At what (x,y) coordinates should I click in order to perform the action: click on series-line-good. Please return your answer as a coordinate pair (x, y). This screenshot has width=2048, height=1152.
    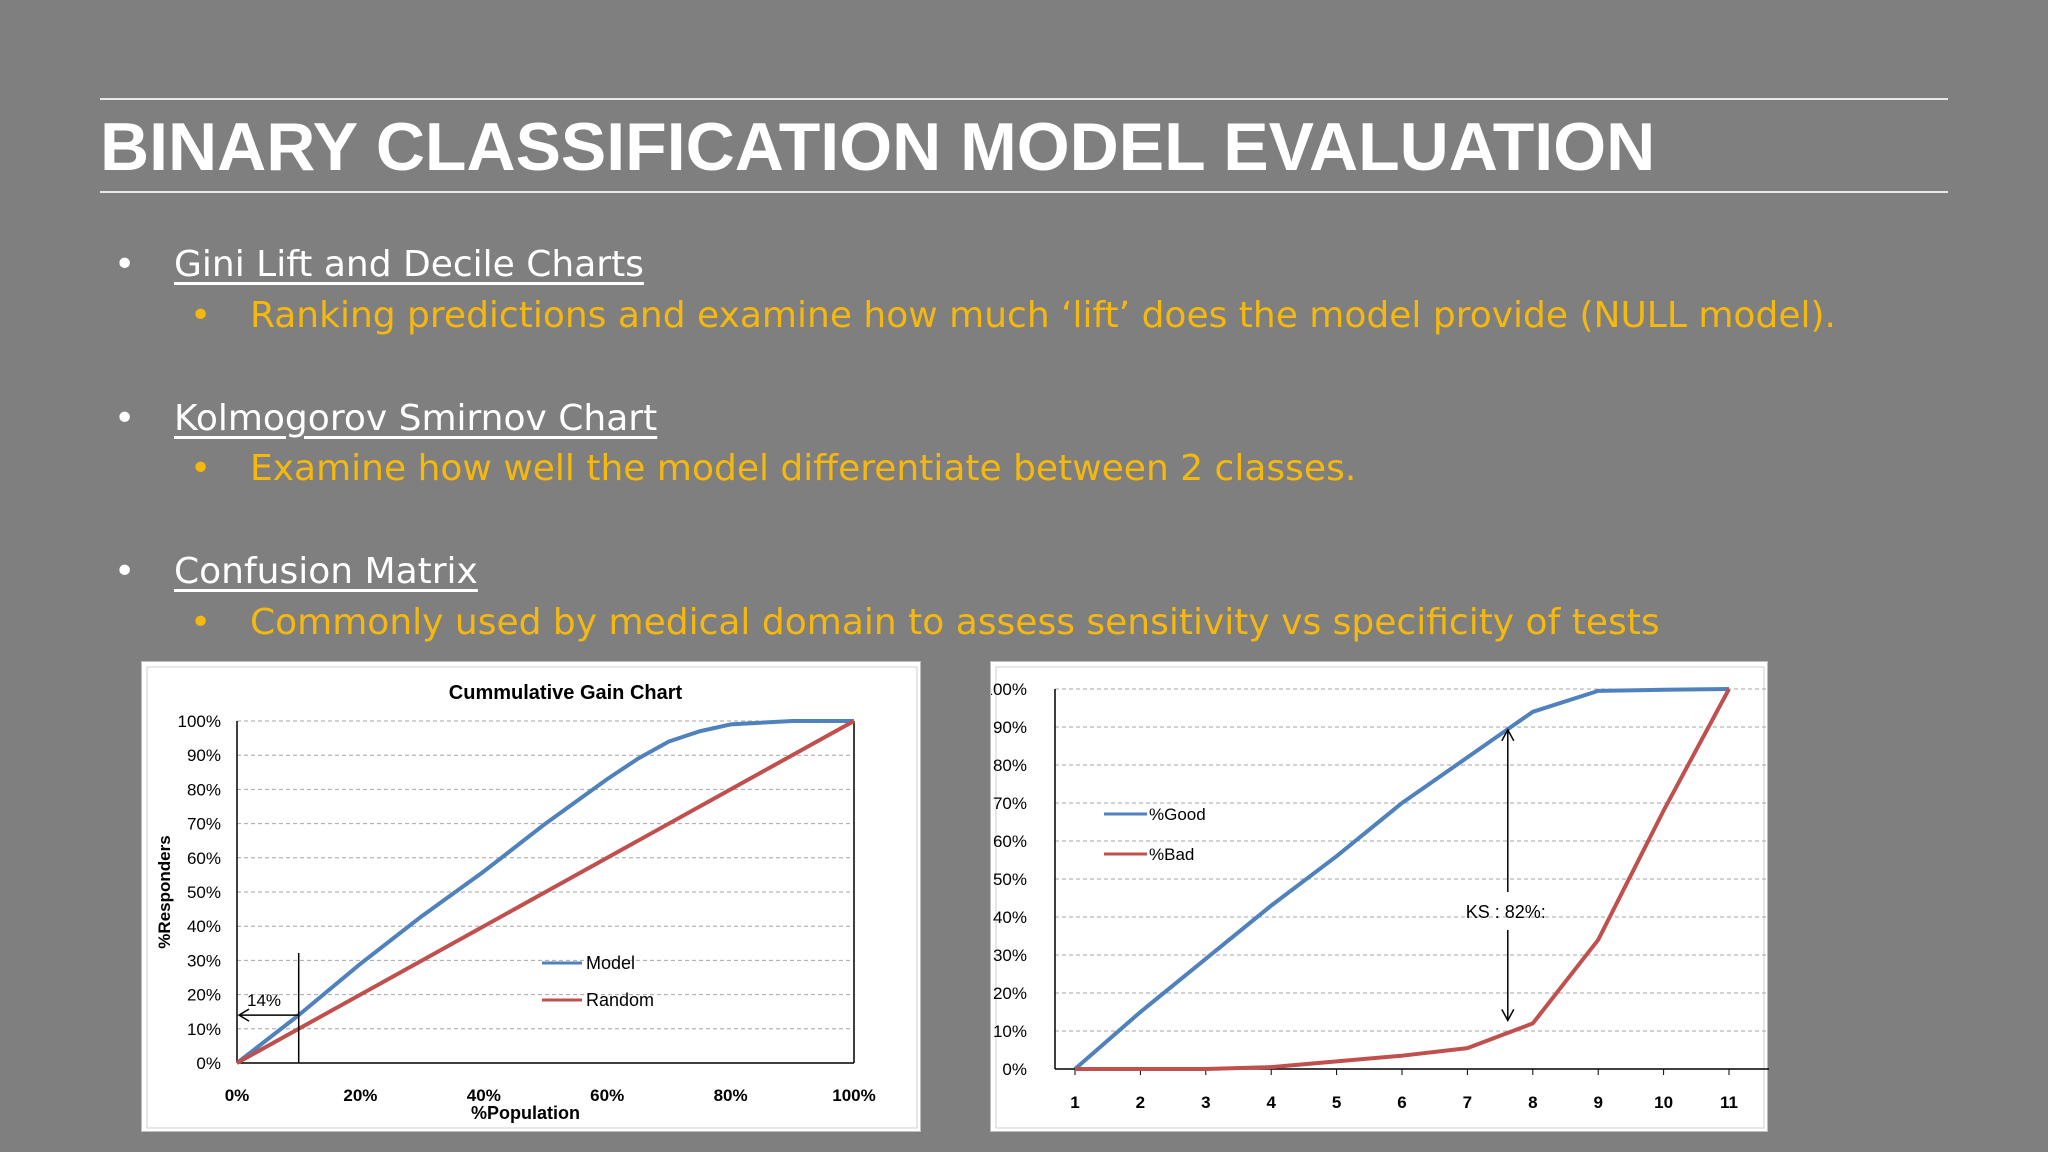
    Looking at the image, I should click on (1401, 879).